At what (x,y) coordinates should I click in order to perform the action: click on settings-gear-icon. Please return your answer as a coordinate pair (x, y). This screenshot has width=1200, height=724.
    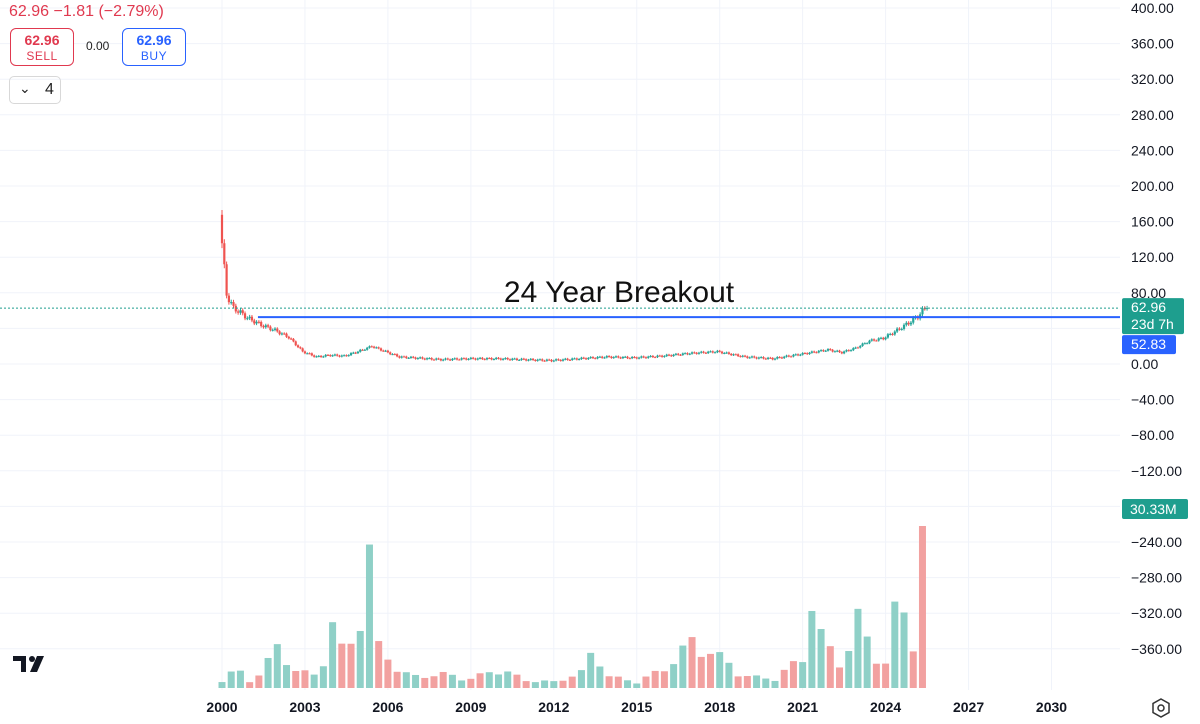
    Looking at the image, I should click on (1161, 710).